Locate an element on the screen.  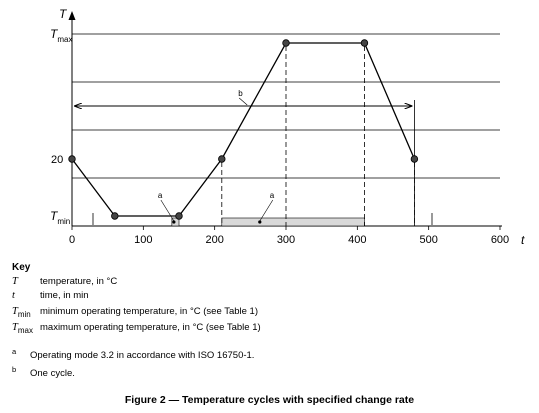
y-axis-arrow is located at coordinates (72, 15).